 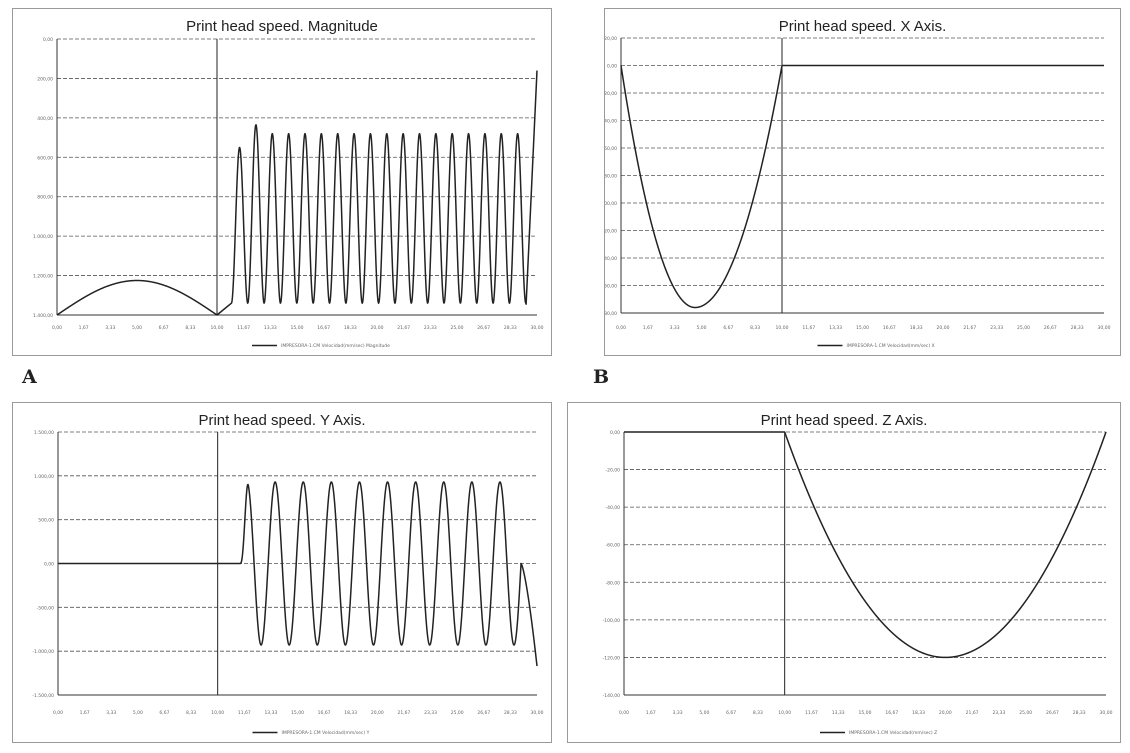 I want to click on y-tick-label: 1.200,00, so click(x=43, y=277).